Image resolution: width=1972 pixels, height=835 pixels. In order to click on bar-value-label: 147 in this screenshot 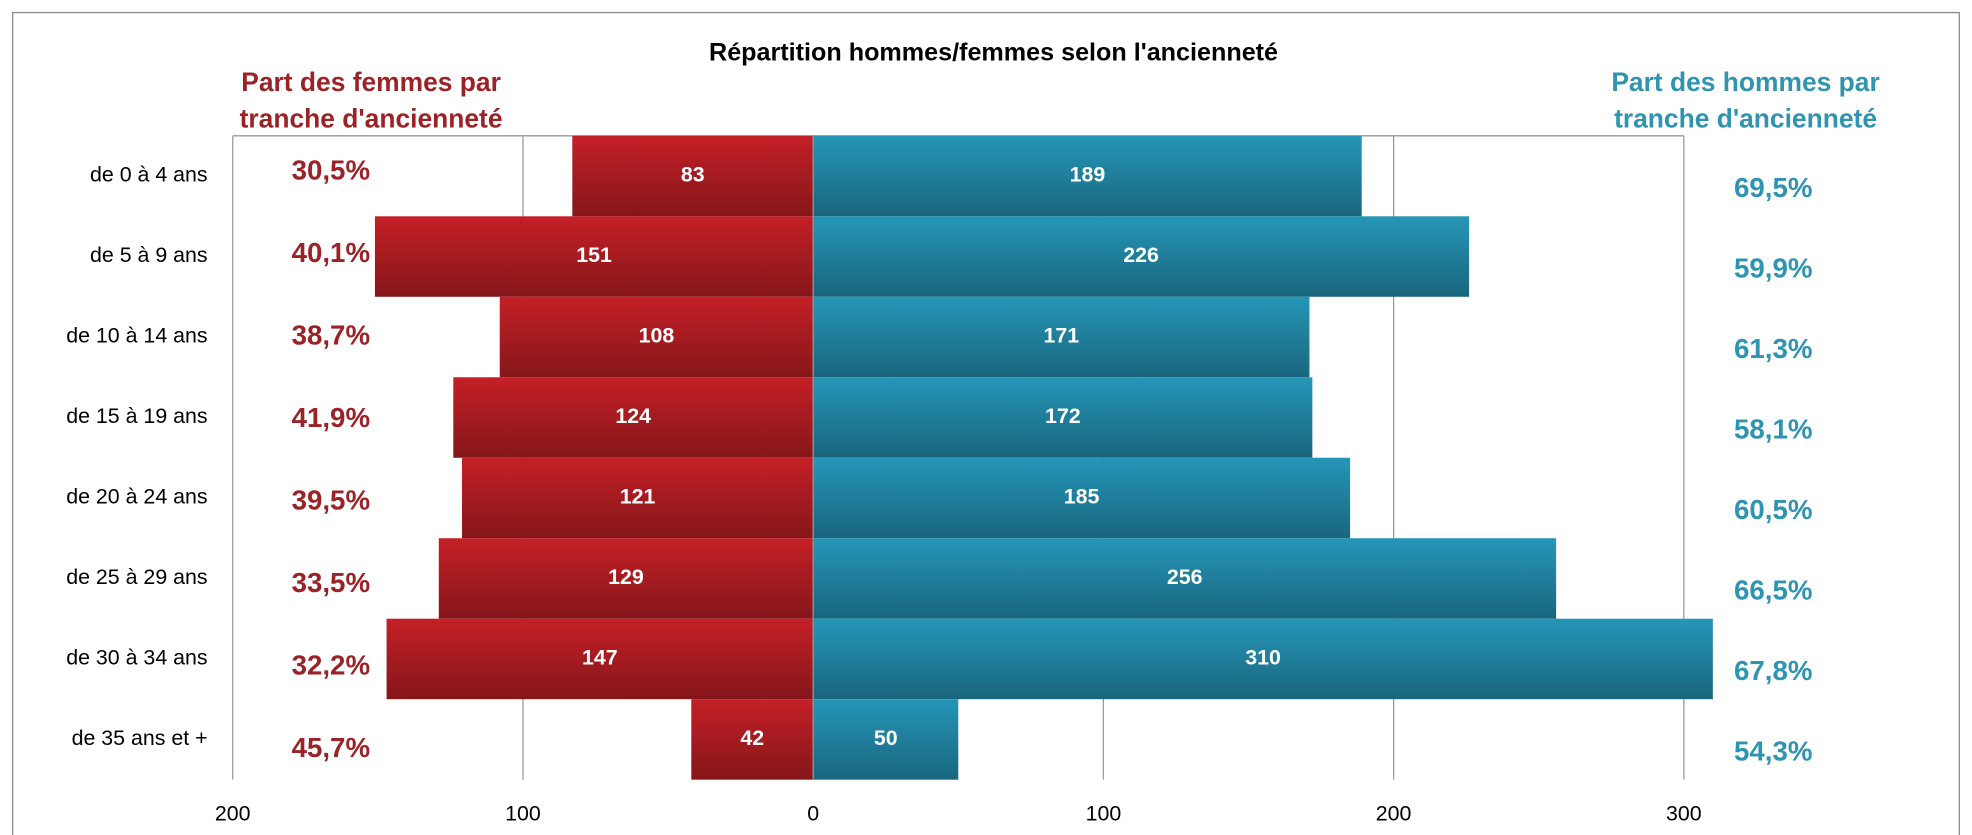, I will do `click(600, 658)`.